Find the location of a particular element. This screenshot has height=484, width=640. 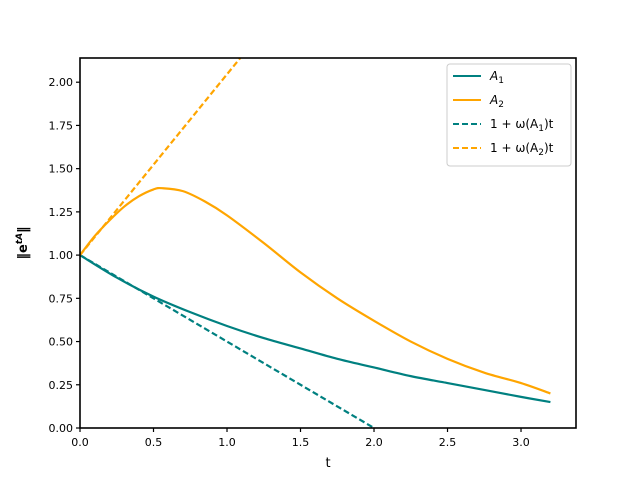

x-tick-label: 0.0 is located at coordinates (80, 442).